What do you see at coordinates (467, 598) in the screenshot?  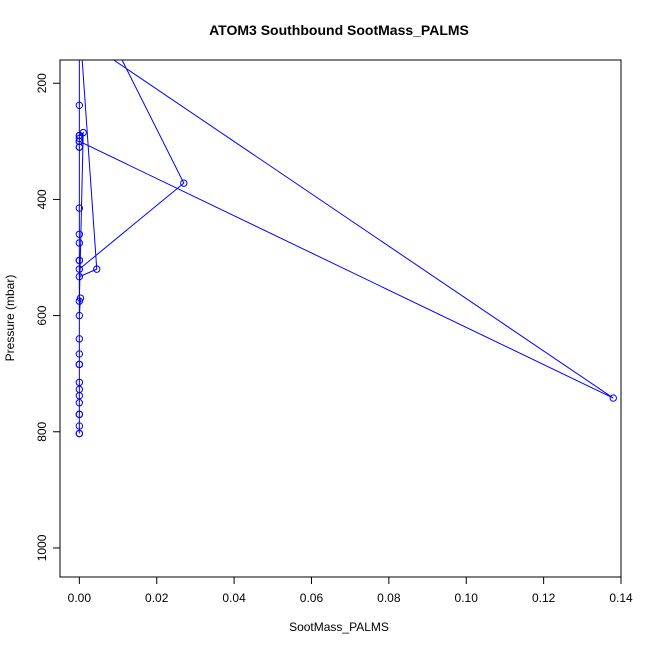 I see `x-tick-label: 0.10` at bounding box center [467, 598].